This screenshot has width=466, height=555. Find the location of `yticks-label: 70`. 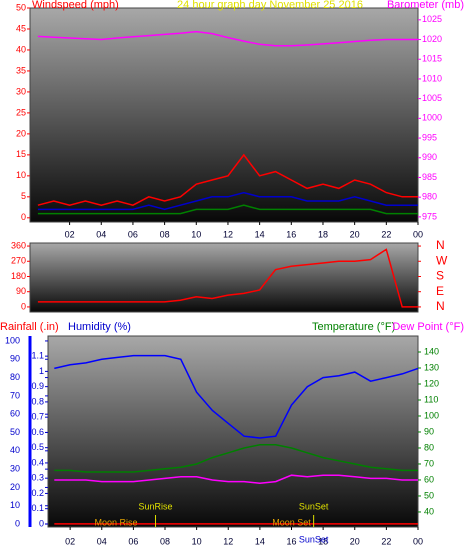

yticks-label: 70 is located at coordinates (15, 395).